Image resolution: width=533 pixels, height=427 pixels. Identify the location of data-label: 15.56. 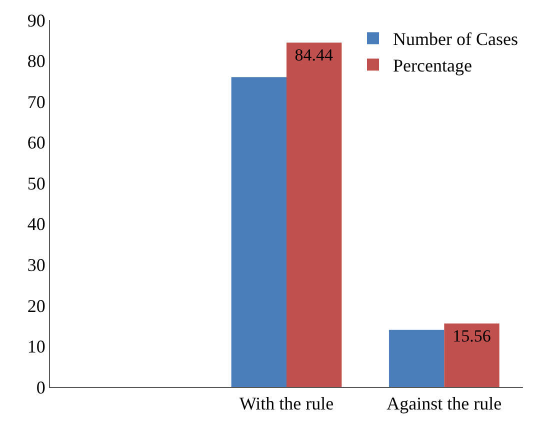
(471, 336).